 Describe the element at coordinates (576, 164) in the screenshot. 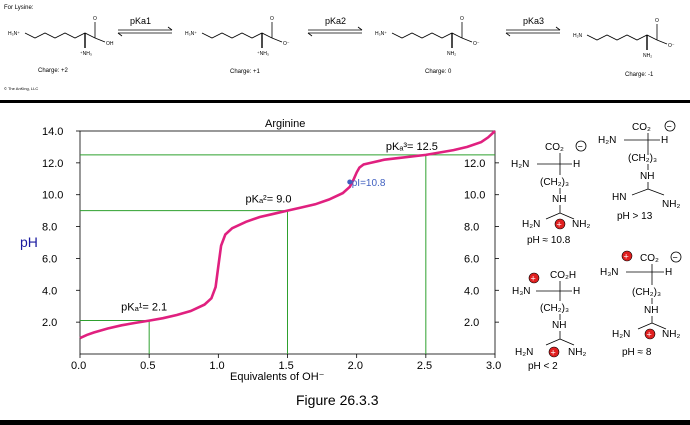

I see `s2-h: H` at that location.